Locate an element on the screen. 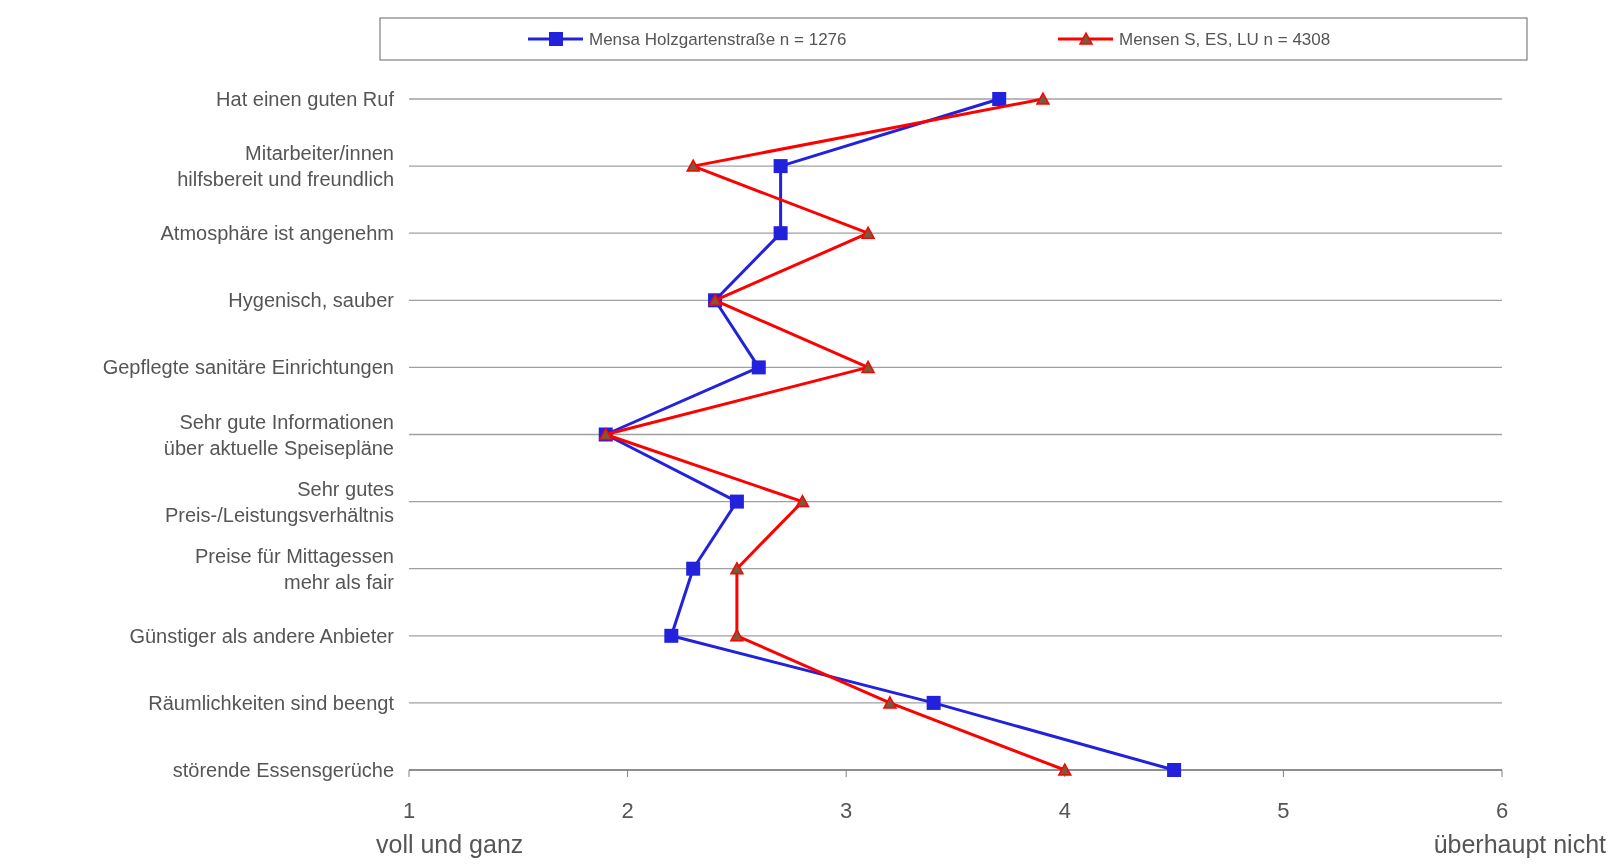 This screenshot has width=1616, height=866. y-tick-label: Räumlichkeiten sind beengt is located at coordinates (271, 702).